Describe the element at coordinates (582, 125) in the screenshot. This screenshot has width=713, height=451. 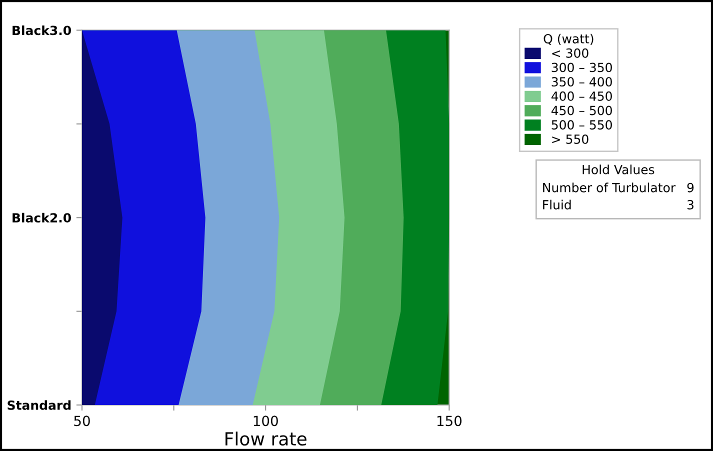
I see `legend-label: 500 – 550` at that location.